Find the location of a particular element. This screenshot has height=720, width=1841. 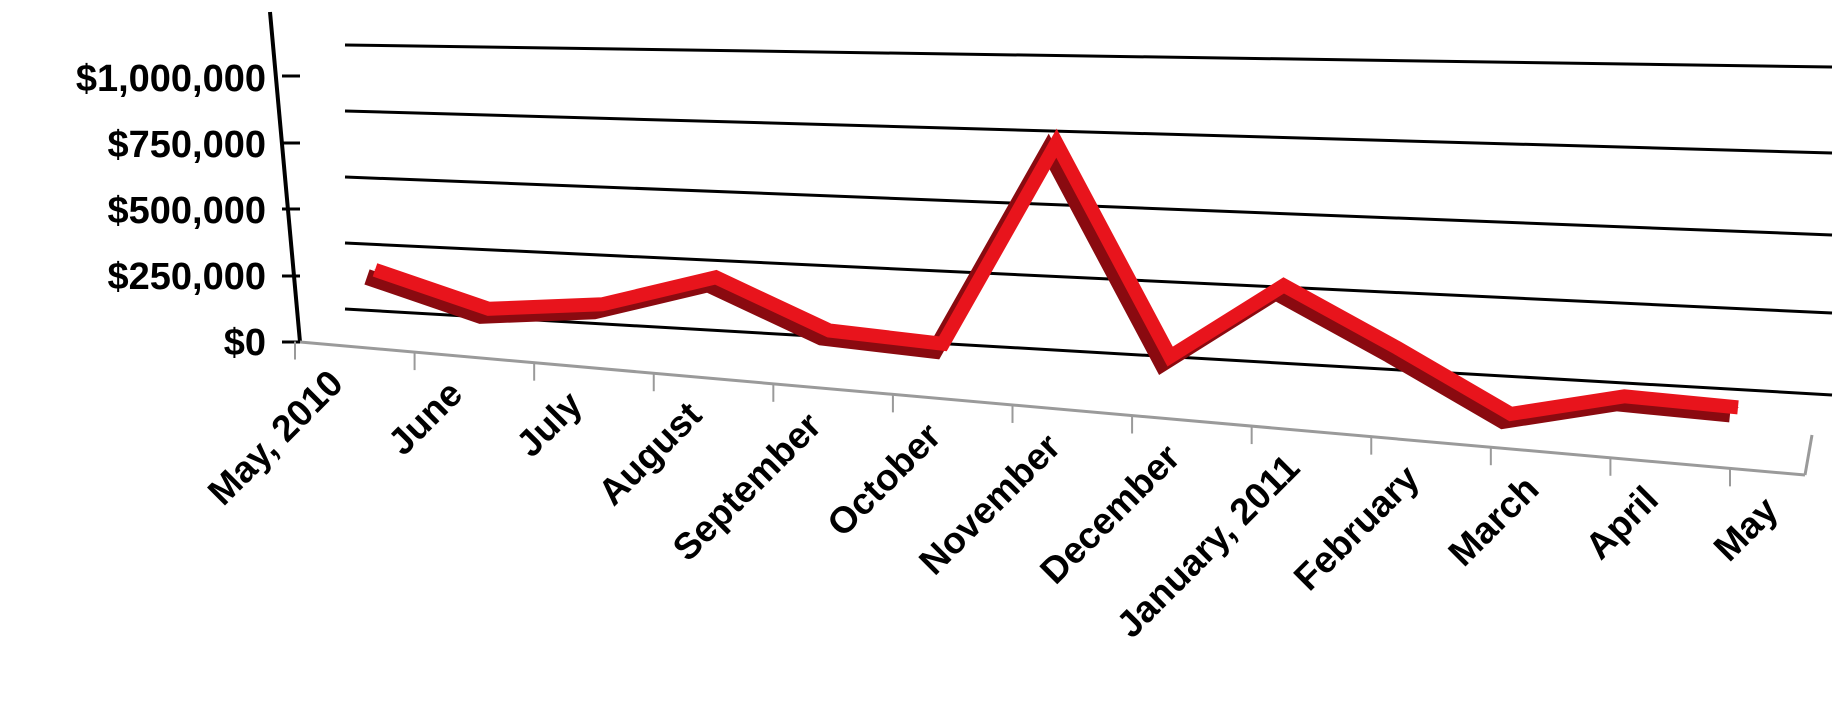

x-tick-label: April is located at coordinates (1621, 522).